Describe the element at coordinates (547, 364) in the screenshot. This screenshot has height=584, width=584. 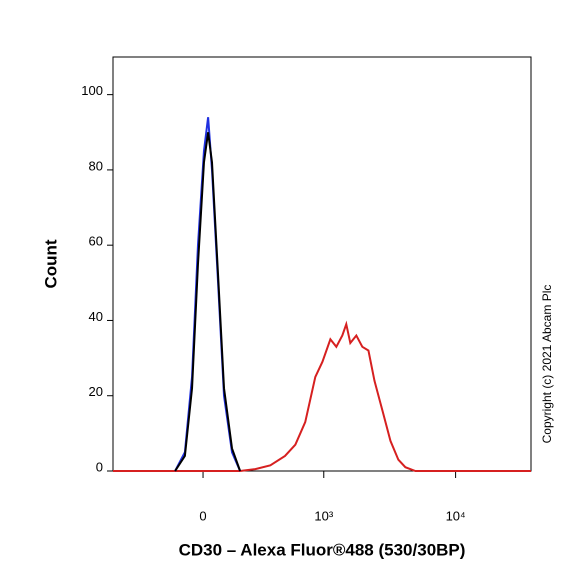
I see `copyright: Copyright (c) 2021 Abcam Plc` at that location.